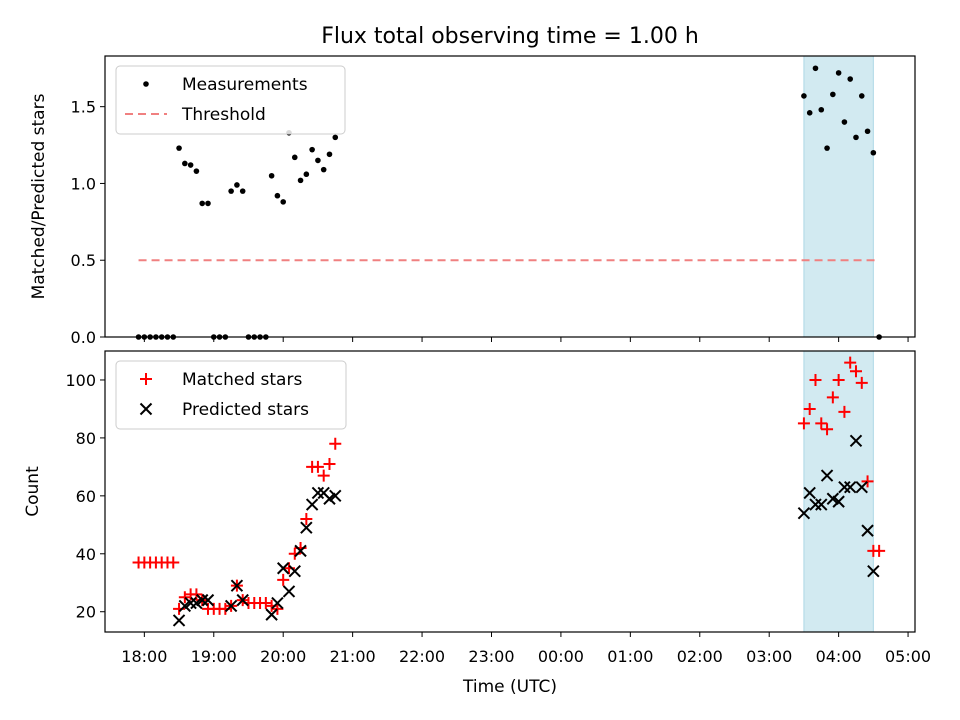  I want to click on x-tick-label: 23:00, so click(491, 656).